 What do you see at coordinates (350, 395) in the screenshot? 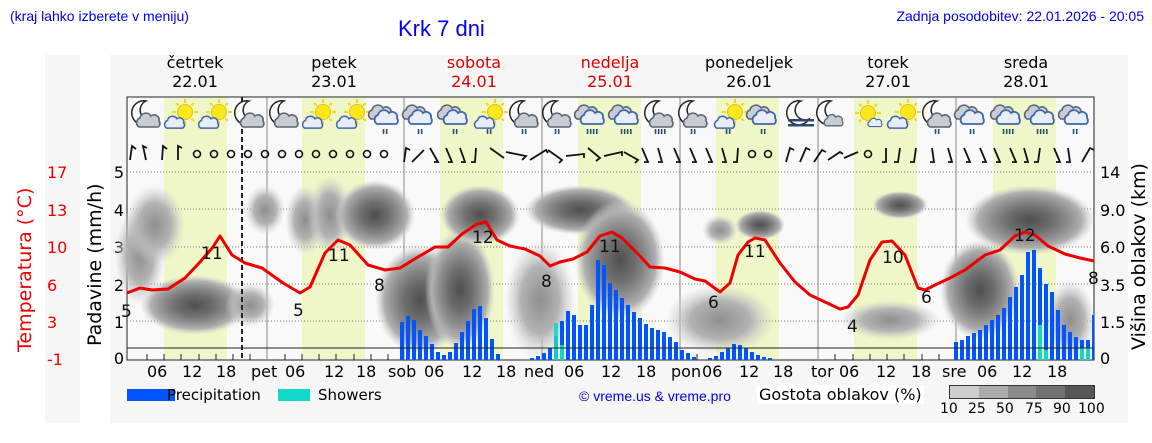
I see `showers-legend-label: Showers` at bounding box center [350, 395].